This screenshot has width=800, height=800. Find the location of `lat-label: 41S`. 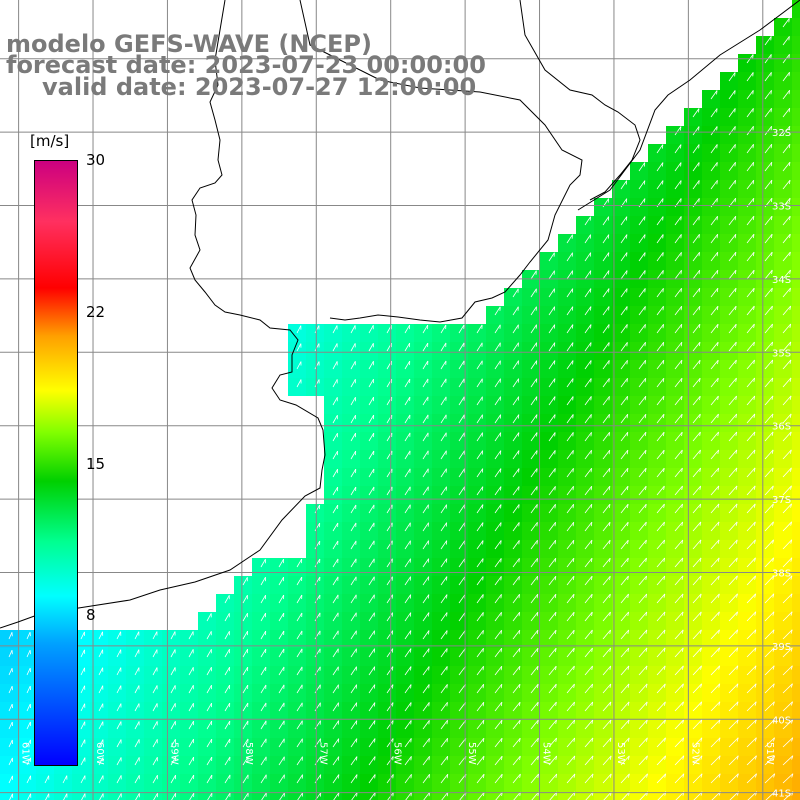

lat-label: 41S is located at coordinates (781, 794).